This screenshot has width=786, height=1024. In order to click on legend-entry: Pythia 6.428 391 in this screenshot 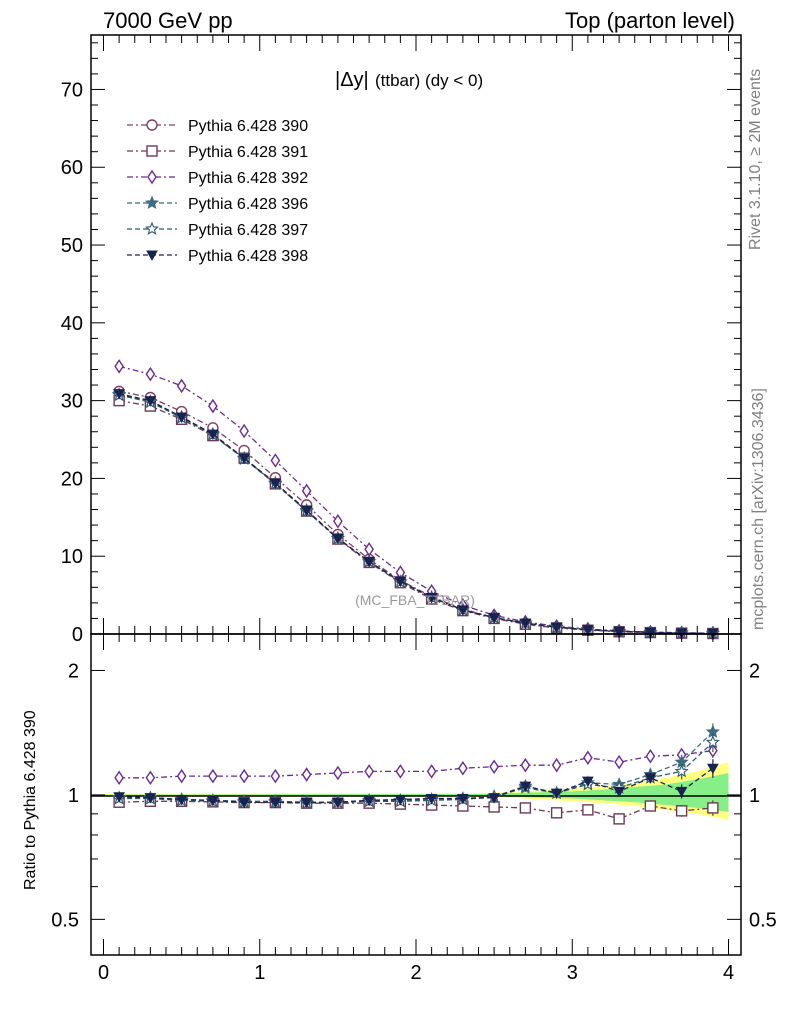, I will do `click(217, 152)`.